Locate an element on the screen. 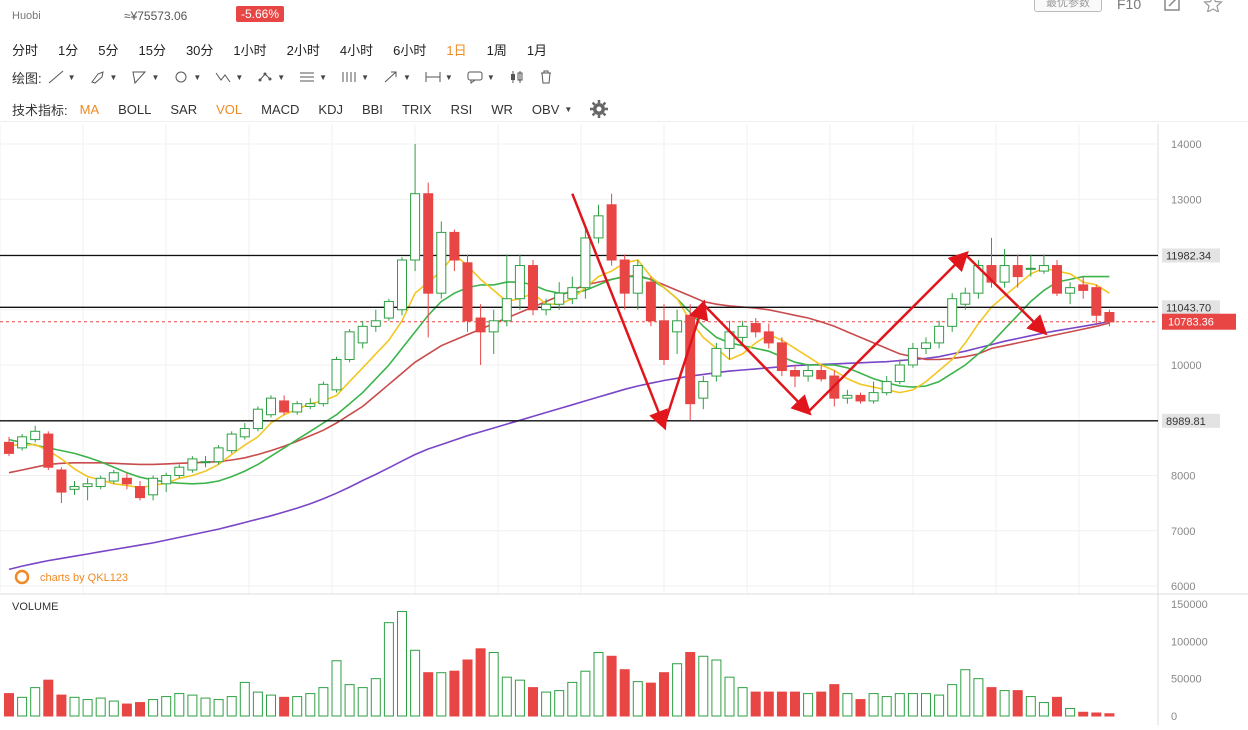 The width and height of the screenshot is (1248, 730). y-tick-label: 13000 is located at coordinates (1186, 200).